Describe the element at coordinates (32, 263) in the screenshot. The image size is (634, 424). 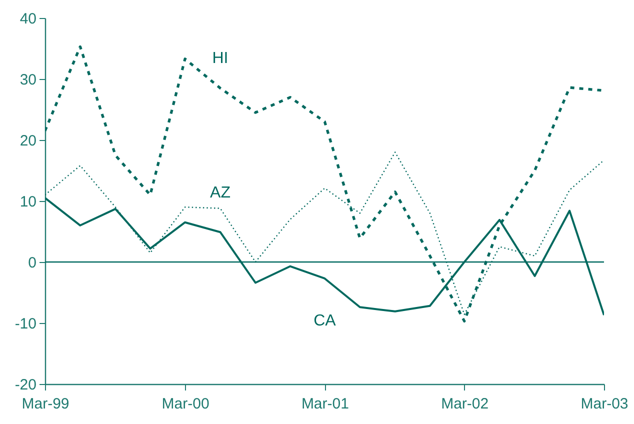
I see `y-tick-label: 0` at that location.